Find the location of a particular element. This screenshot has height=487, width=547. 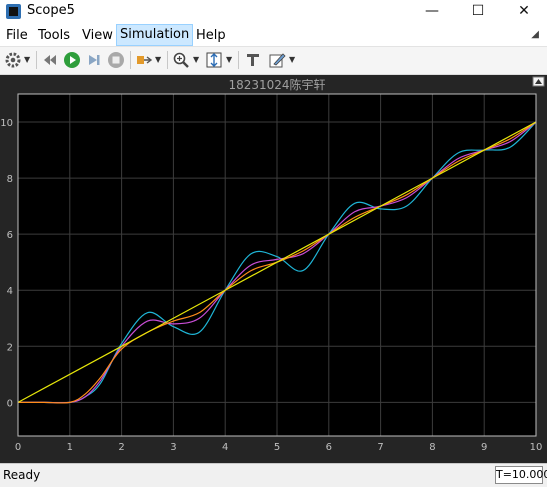

edit-icon is located at coordinates (277, 60).